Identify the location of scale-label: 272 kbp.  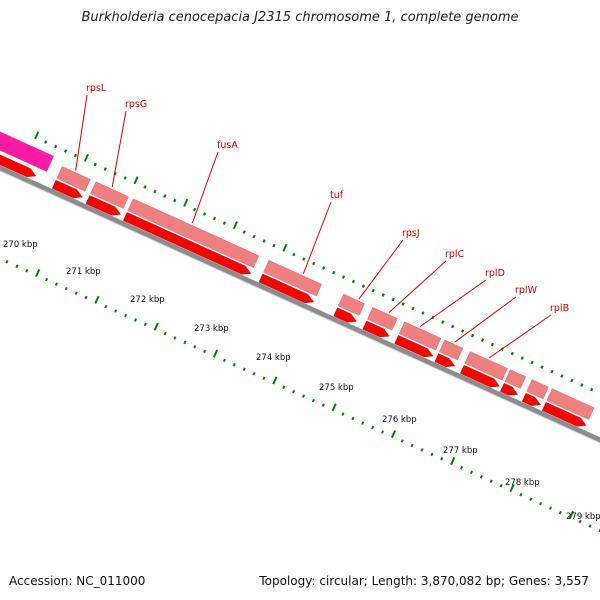
(147, 300).